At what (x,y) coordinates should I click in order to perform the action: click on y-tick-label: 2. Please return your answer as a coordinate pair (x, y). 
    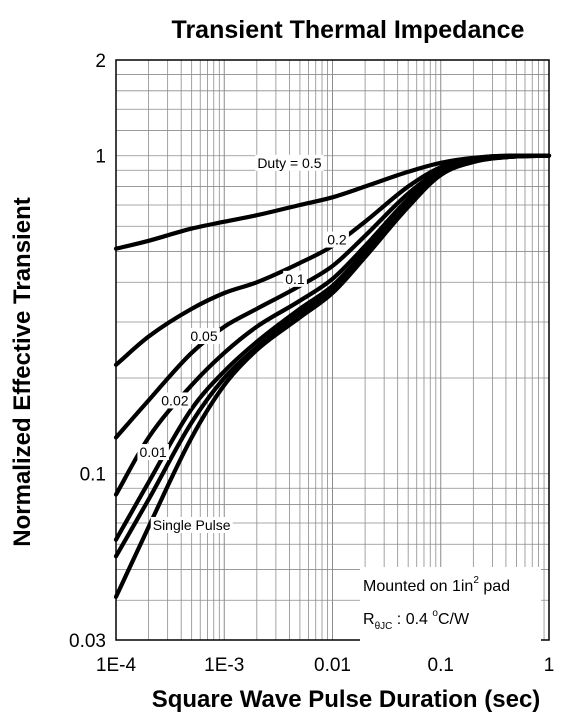
    Looking at the image, I should click on (100, 61).